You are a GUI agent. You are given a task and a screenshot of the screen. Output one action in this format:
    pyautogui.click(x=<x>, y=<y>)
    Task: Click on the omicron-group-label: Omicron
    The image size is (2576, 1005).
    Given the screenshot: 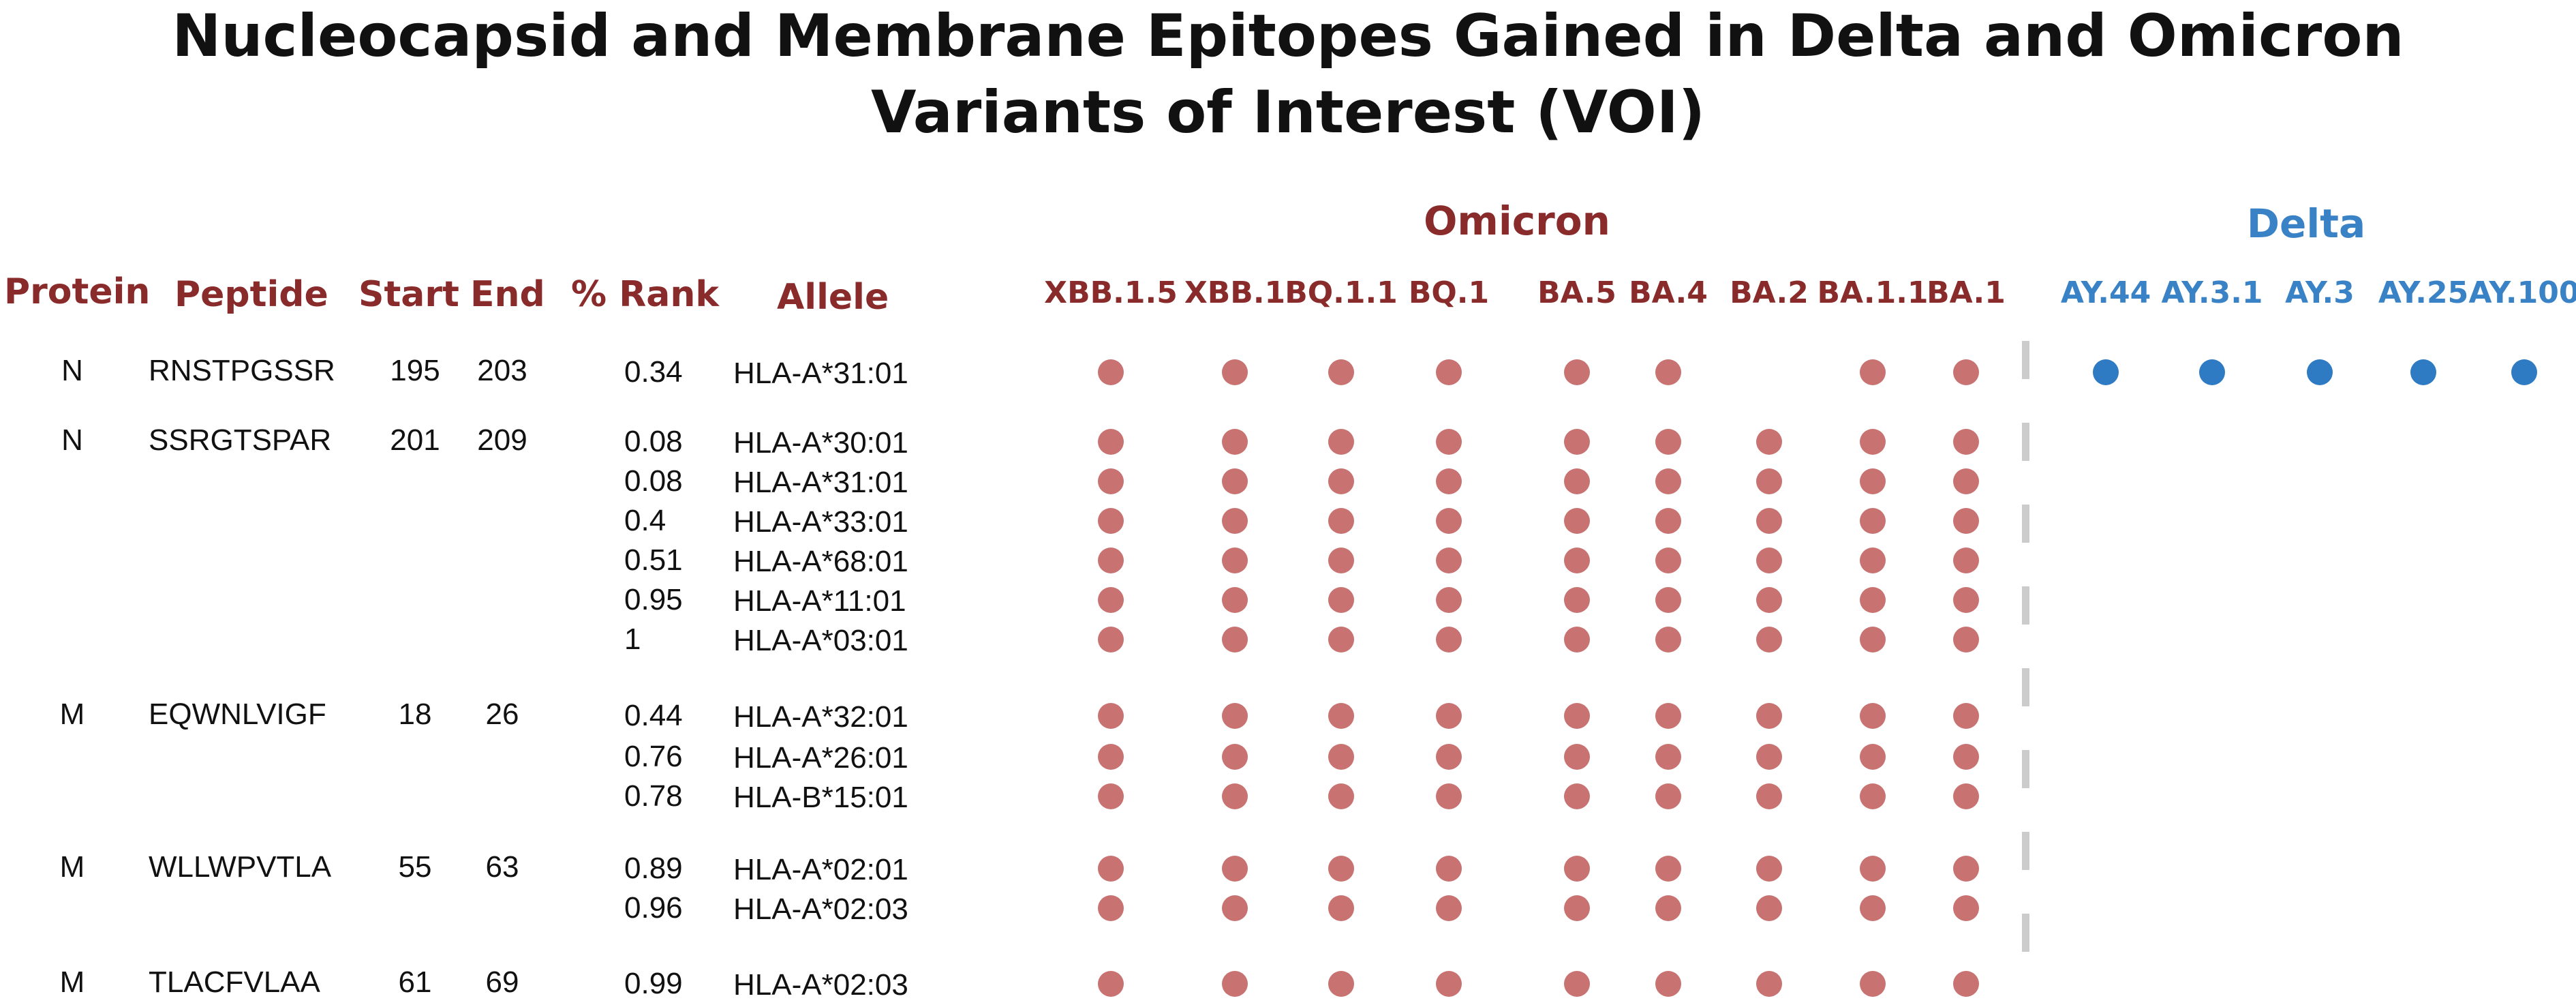 What is the action you would take?
    pyautogui.click(x=1517, y=221)
    